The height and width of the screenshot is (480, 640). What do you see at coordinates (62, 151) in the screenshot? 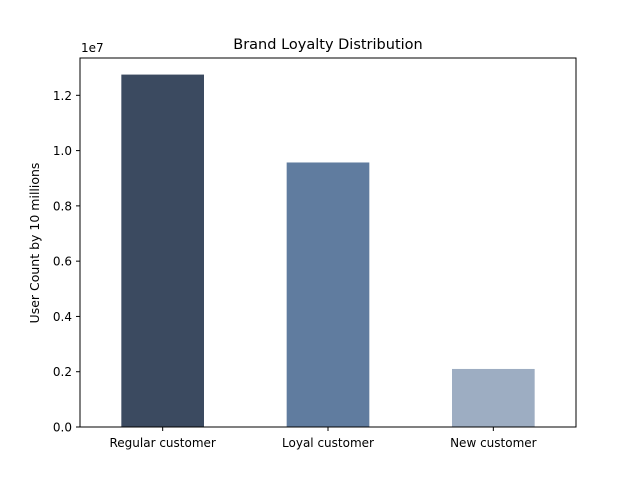
I see `y-tick-label: 1.0` at bounding box center [62, 151].